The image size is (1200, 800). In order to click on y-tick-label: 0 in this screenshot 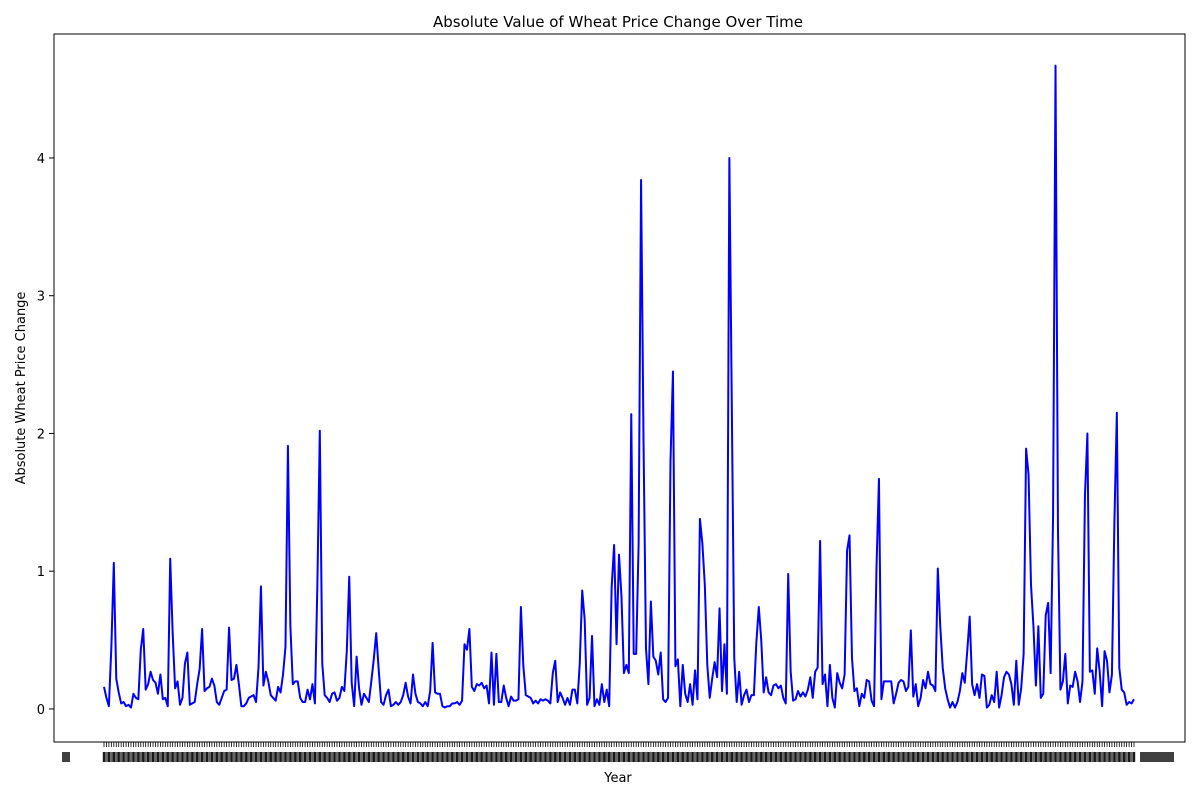, I will do `click(41, 710)`.